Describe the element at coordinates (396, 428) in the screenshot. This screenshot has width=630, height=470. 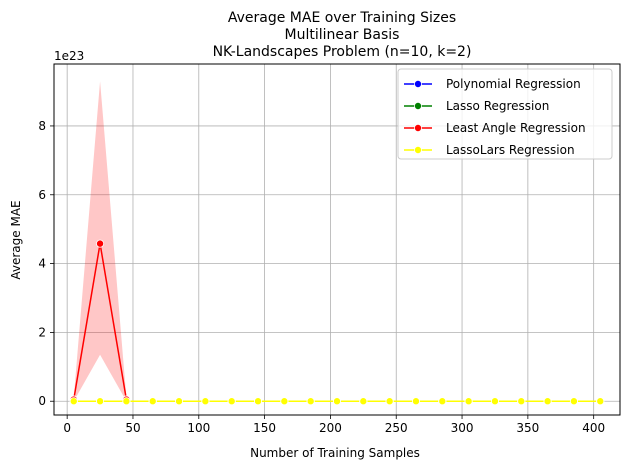
I see `x-tick-label: 250` at that location.